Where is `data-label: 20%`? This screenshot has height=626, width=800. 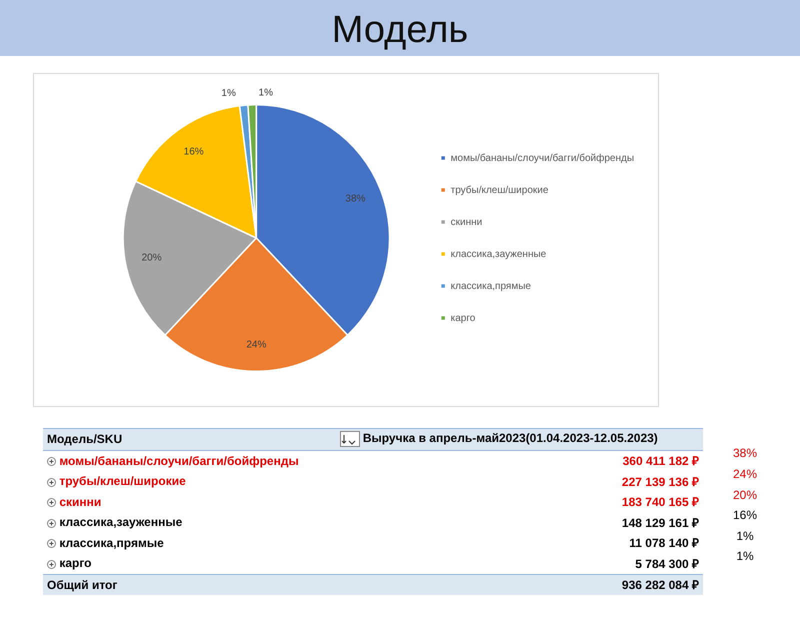
data-label: 20% is located at coordinates (152, 258).